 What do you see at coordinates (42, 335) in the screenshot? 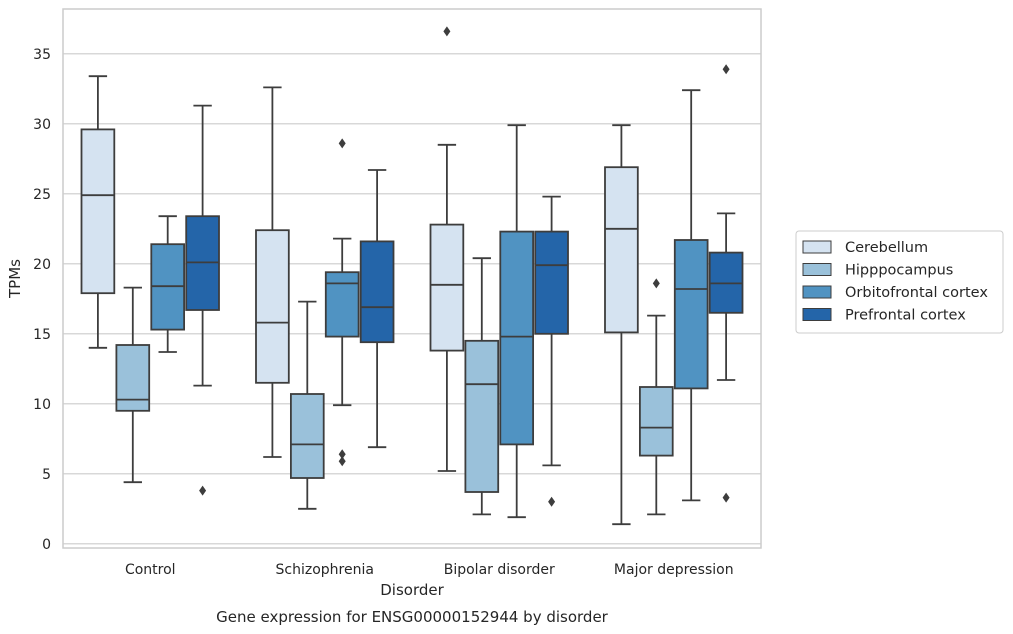
I see `y-tick-label: 15` at bounding box center [42, 335].